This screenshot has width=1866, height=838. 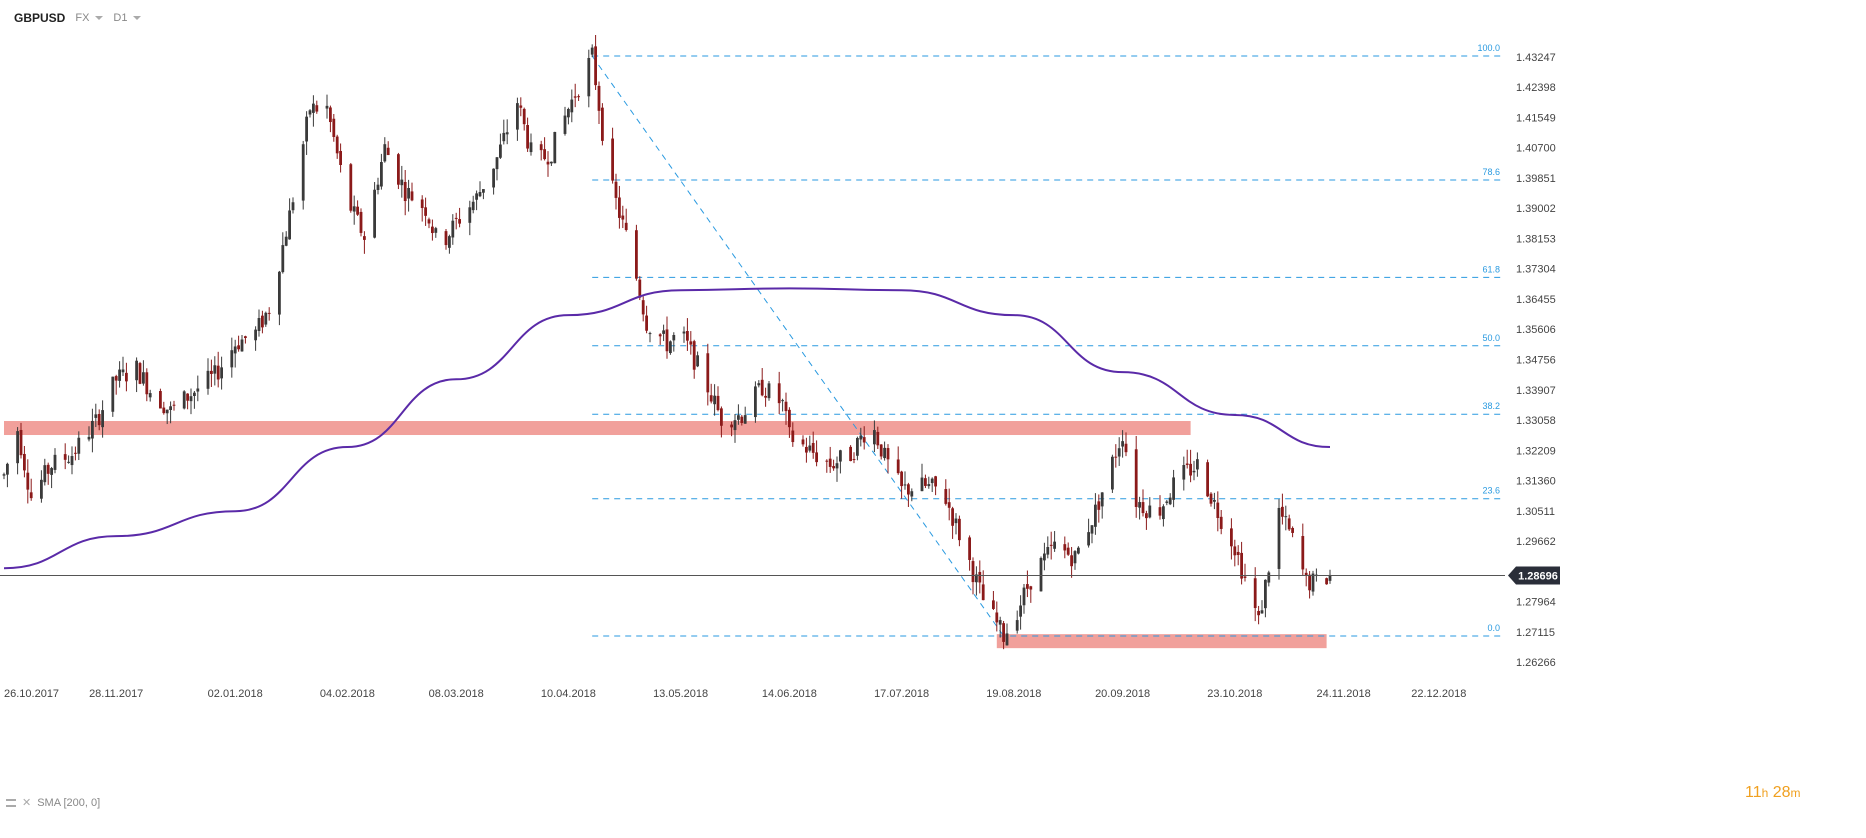 I want to click on y-tick-label: 1.33058, so click(x=1536, y=421).